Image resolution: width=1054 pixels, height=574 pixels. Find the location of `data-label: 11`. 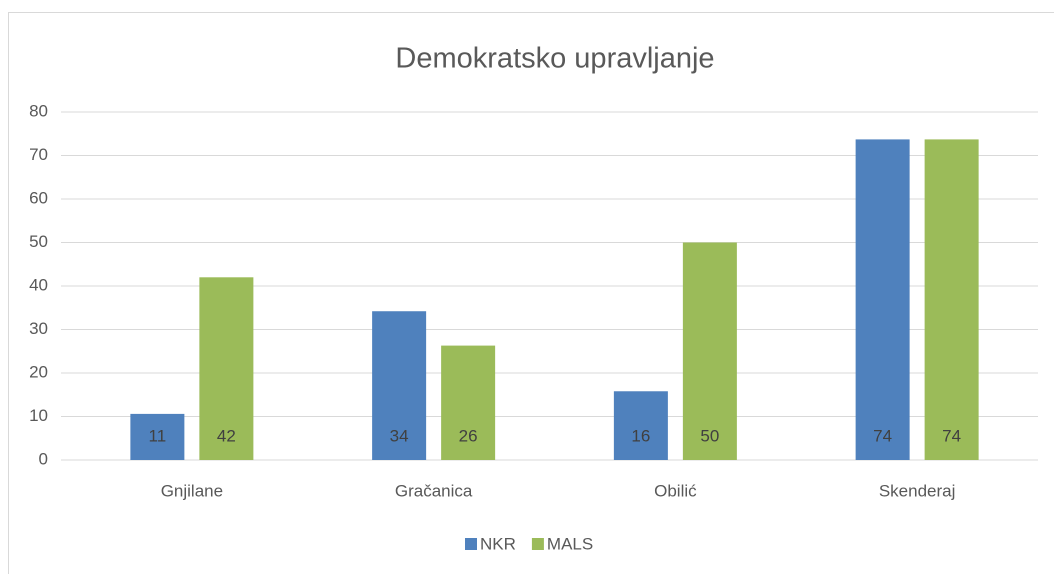

data-label: 11 is located at coordinates (158, 435).